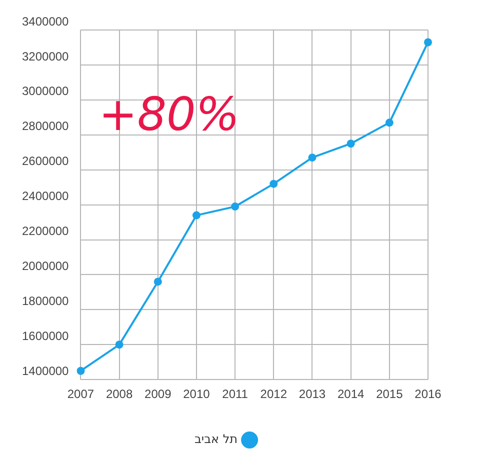  I want to click on x-tick-label: 2007, so click(80, 394).